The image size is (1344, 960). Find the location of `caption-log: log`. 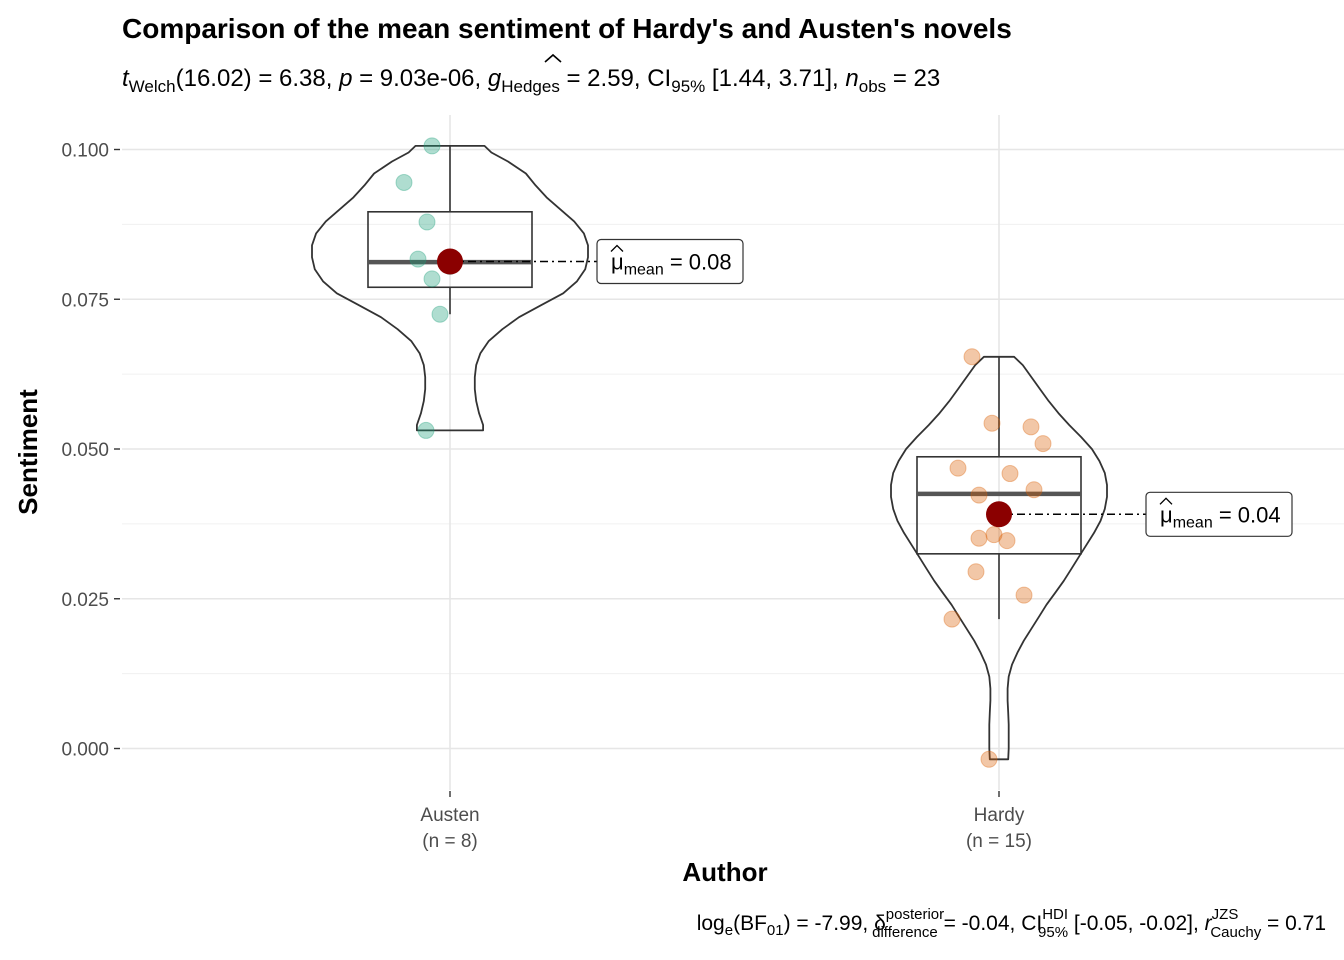

caption-log: log is located at coordinates (711, 923).